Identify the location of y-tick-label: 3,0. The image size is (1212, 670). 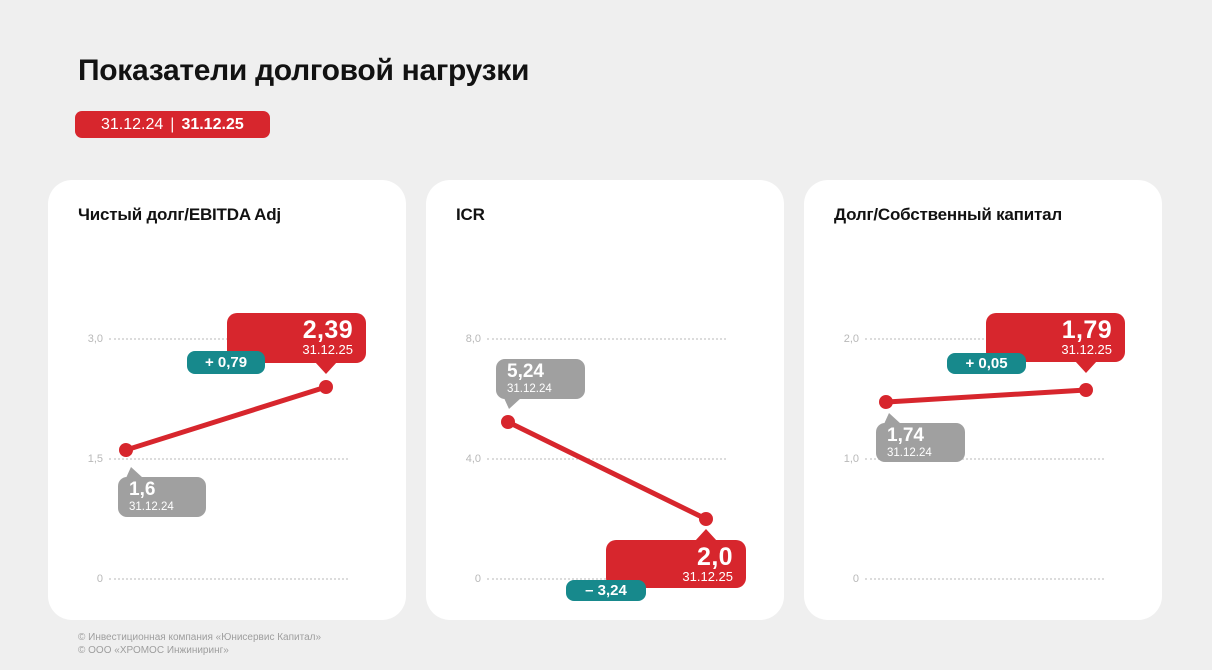
(95, 339).